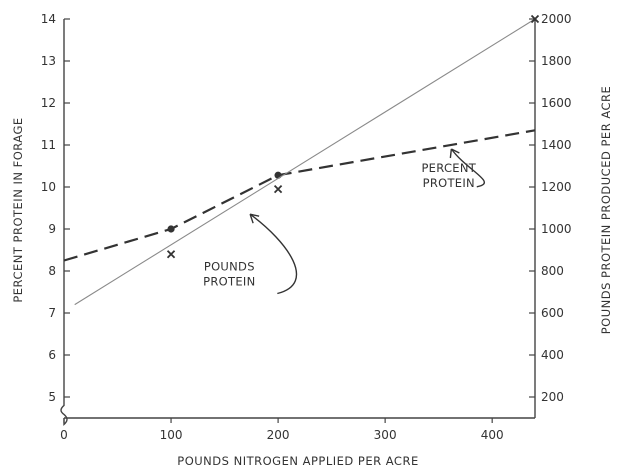 This screenshot has width=620, height=468. I want to click on y-left-tick-label: 12, so click(48, 103).